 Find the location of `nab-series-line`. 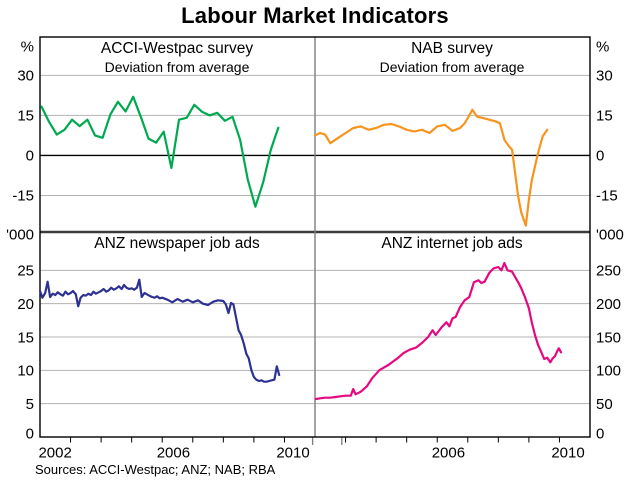

nab-series-line is located at coordinates (431, 167).